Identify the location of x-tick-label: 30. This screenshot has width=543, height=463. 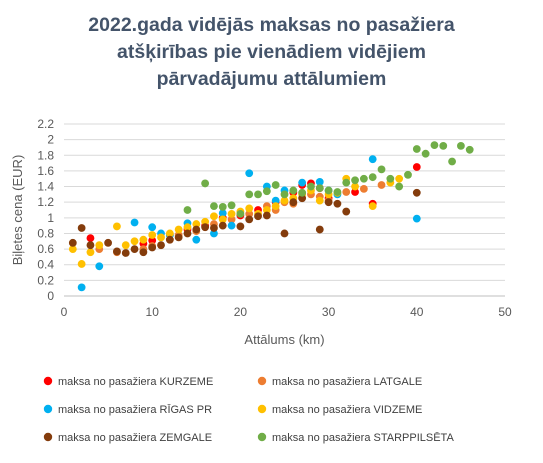
(329, 312).